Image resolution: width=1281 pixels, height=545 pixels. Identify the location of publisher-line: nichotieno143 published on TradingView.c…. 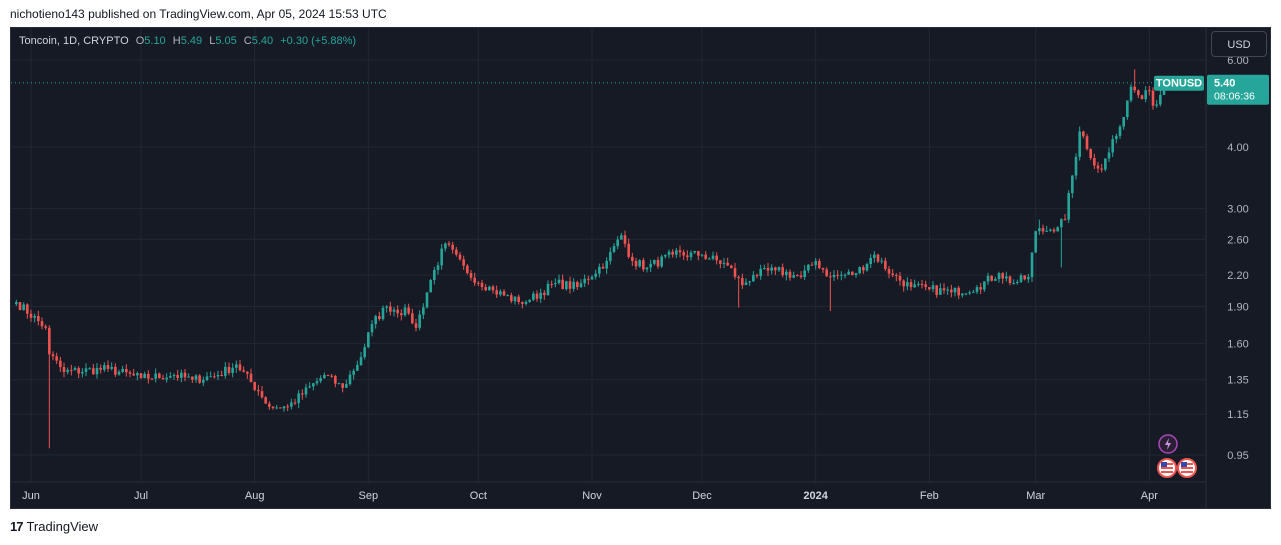
(198, 14).